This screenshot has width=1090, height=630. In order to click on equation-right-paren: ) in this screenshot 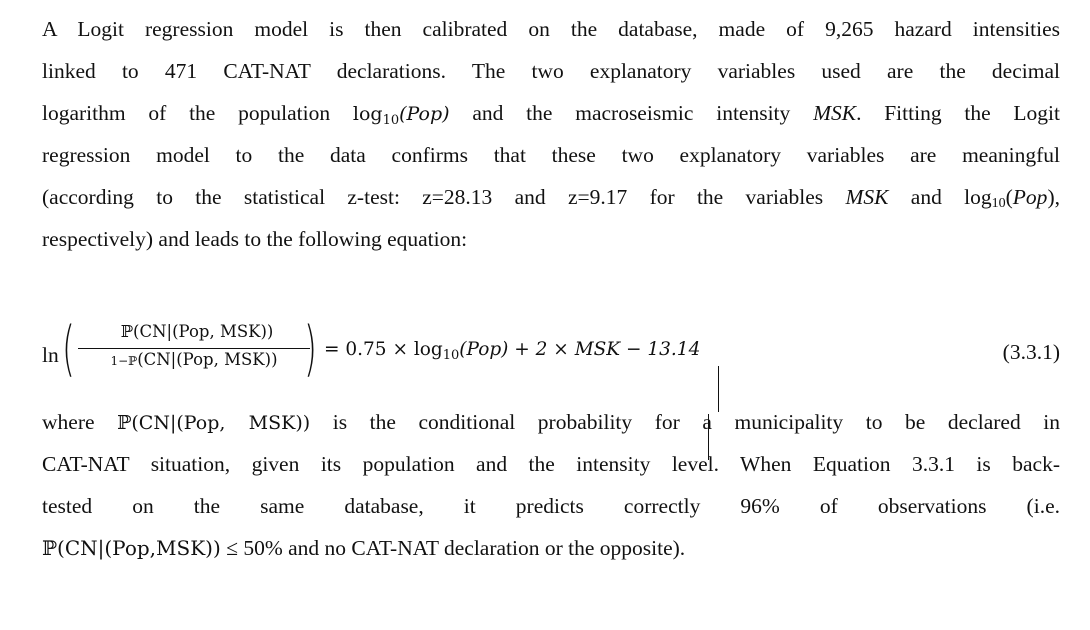, I will do `click(310, 349)`.